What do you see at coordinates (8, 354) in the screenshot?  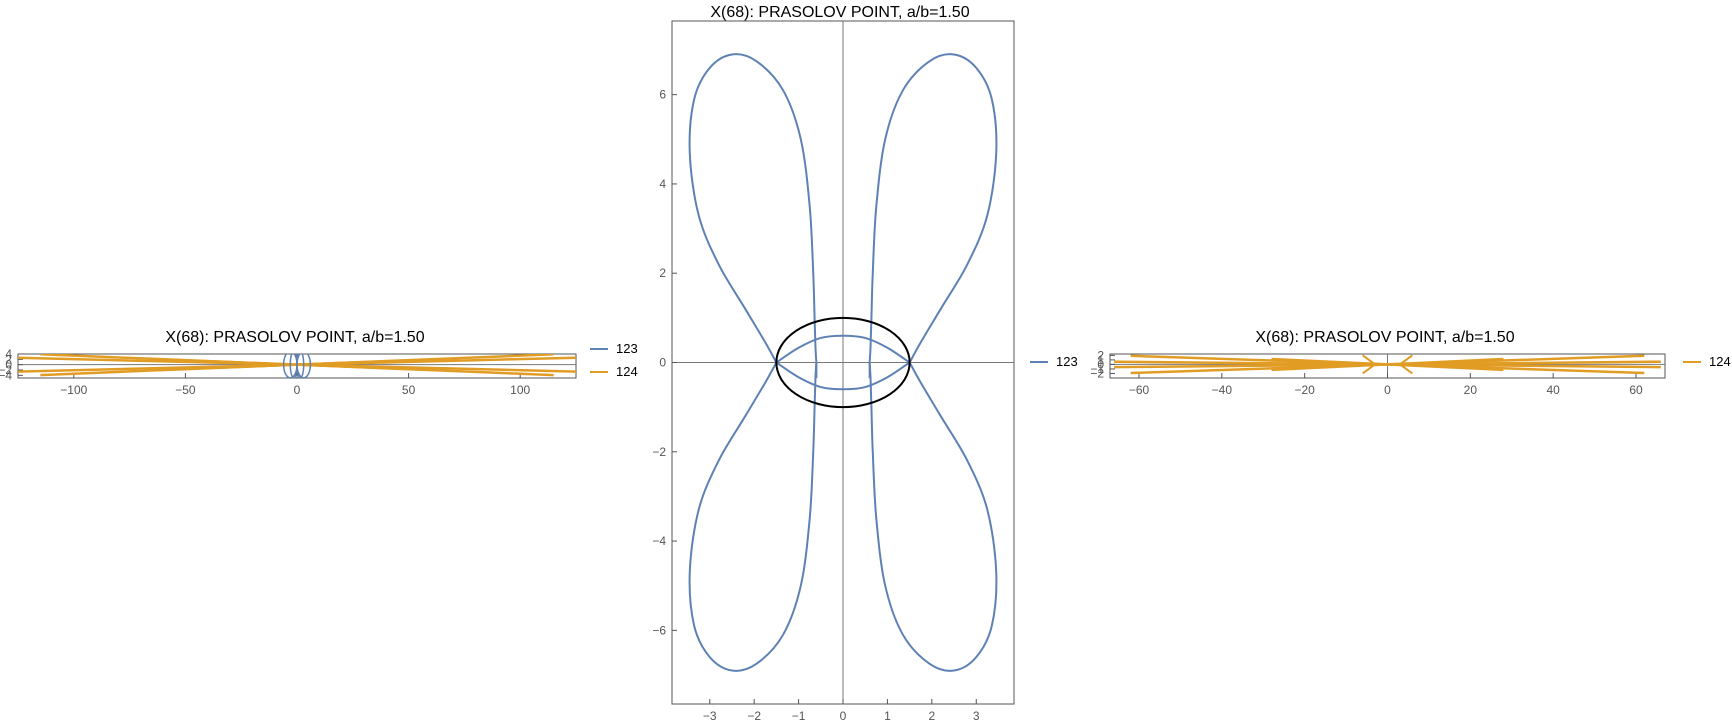 I see `left-ytick-label: 4` at bounding box center [8, 354].